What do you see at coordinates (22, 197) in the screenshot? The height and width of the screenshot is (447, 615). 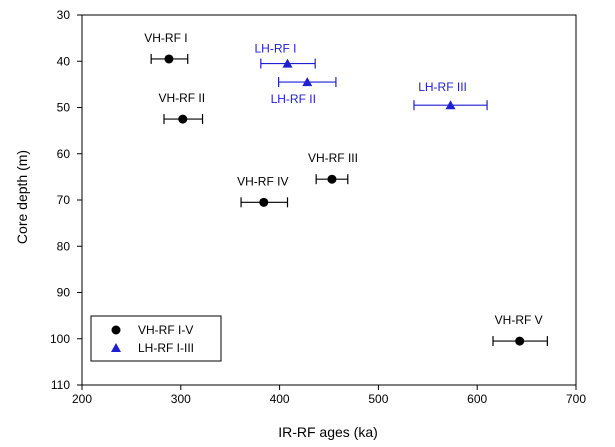 I see `y-axis-title: Core depth (m)` at bounding box center [22, 197].